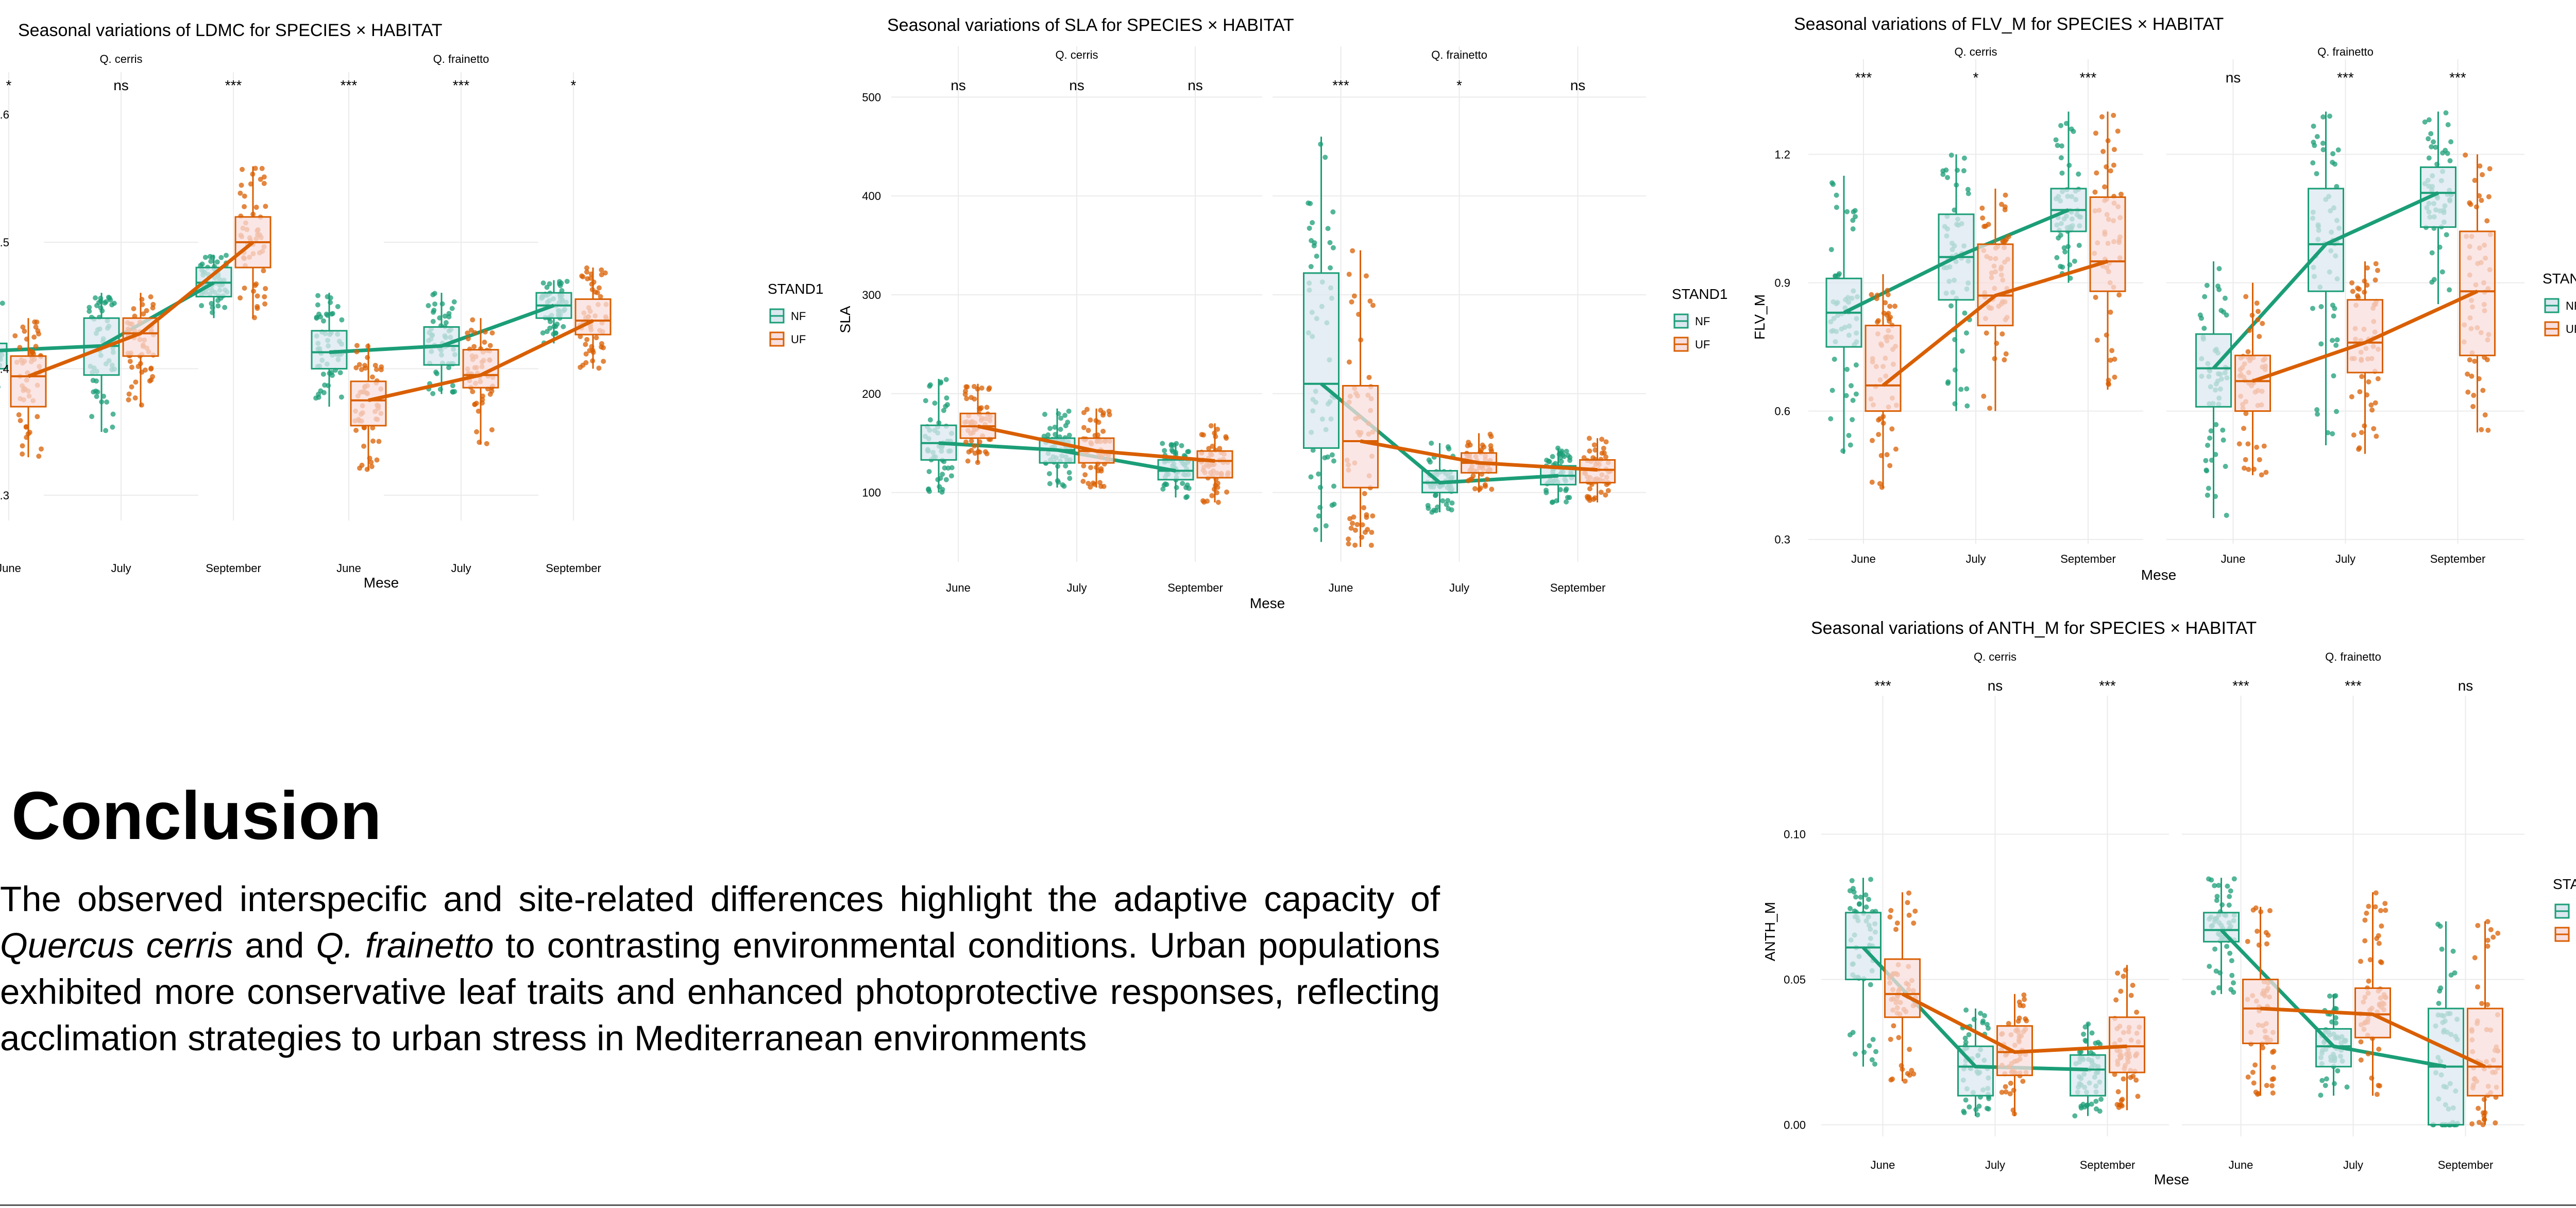 The image size is (2576, 1208). What do you see at coordinates (2571, 305) in the screenshot?
I see `legend-label: NF` at bounding box center [2571, 305].